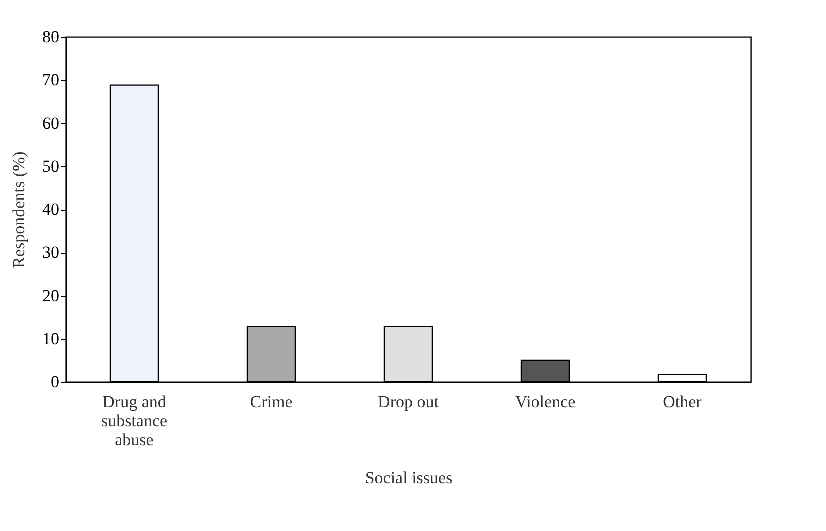  What do you see at coordinates (51, 166) in the screenshot?
I see `y-tick-label: 50` at bounding box center [51, 166].